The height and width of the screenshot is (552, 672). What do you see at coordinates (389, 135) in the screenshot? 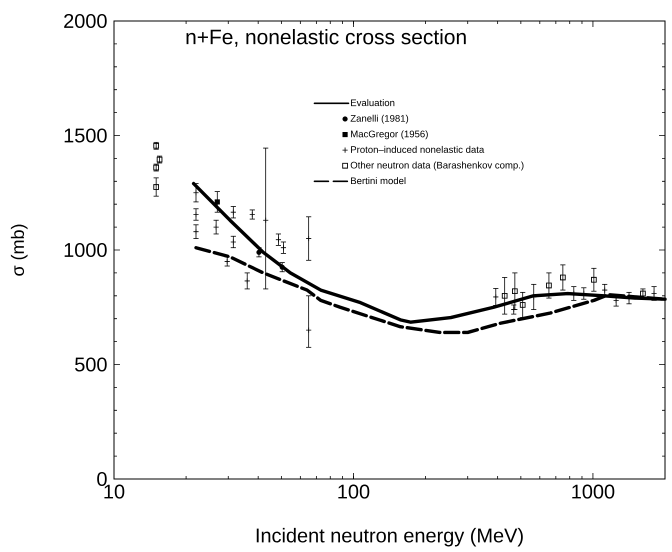
I see `legend-label: MacGregor (1956)` at bounding box center [389, 135].